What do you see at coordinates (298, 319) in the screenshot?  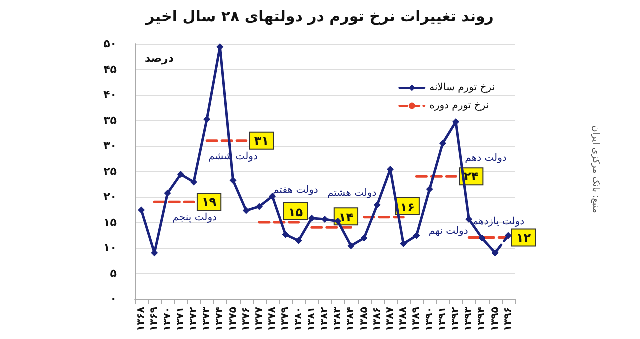 I see `x-tick-label: ۱۳۸۰` at bounding box center [298, 319].